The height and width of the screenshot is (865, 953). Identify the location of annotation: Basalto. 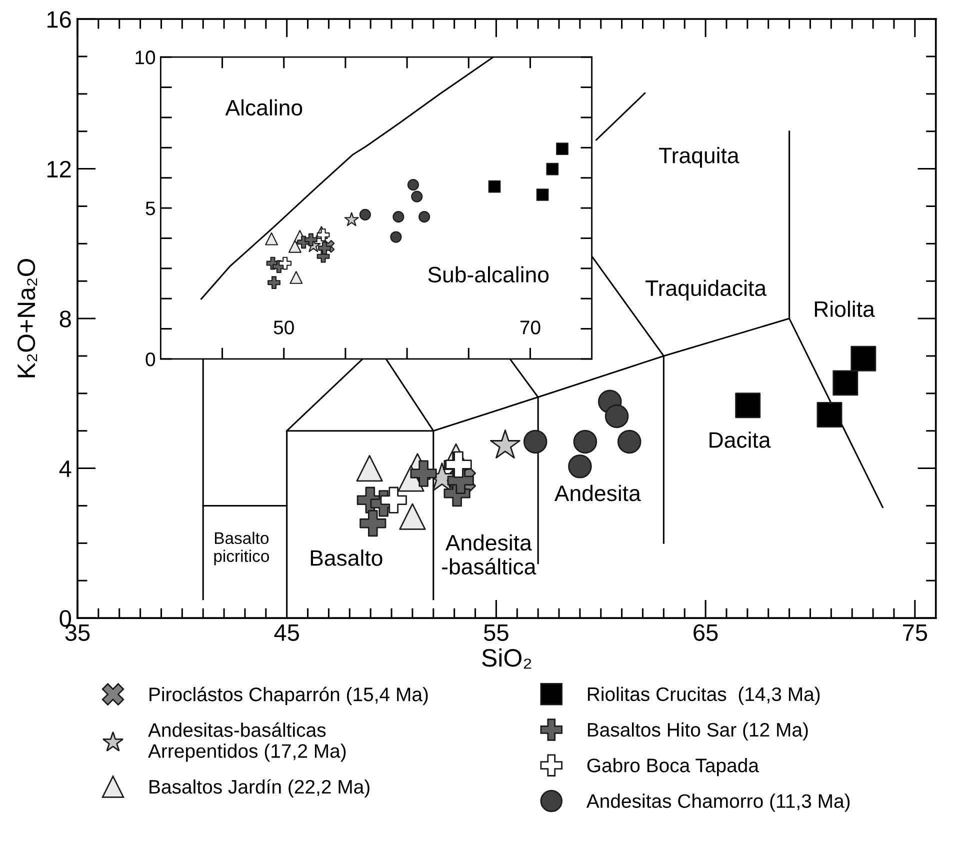
(346, 558).